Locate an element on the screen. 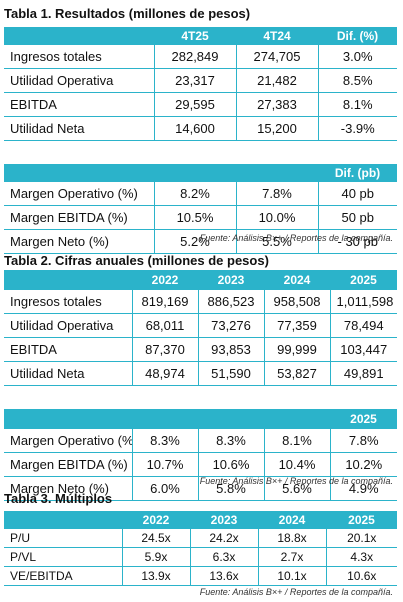  column-header: 4T25 is located at coordinates (195, 36).